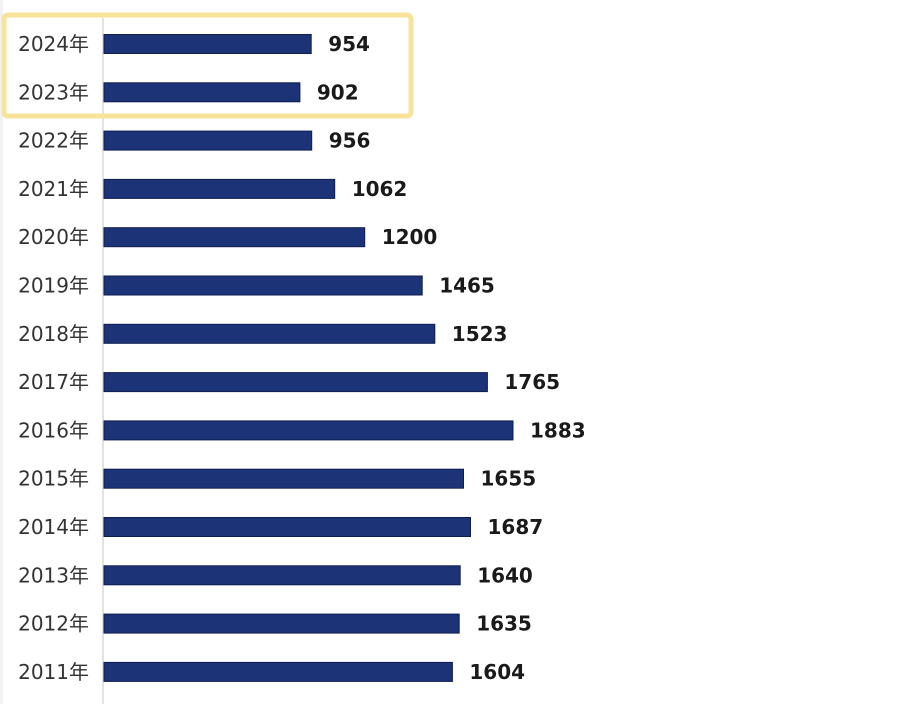 Image resolution: width=922 pixels, height=704 pixels. I want to click on category-label-10: 2014年, so click(53, 527).